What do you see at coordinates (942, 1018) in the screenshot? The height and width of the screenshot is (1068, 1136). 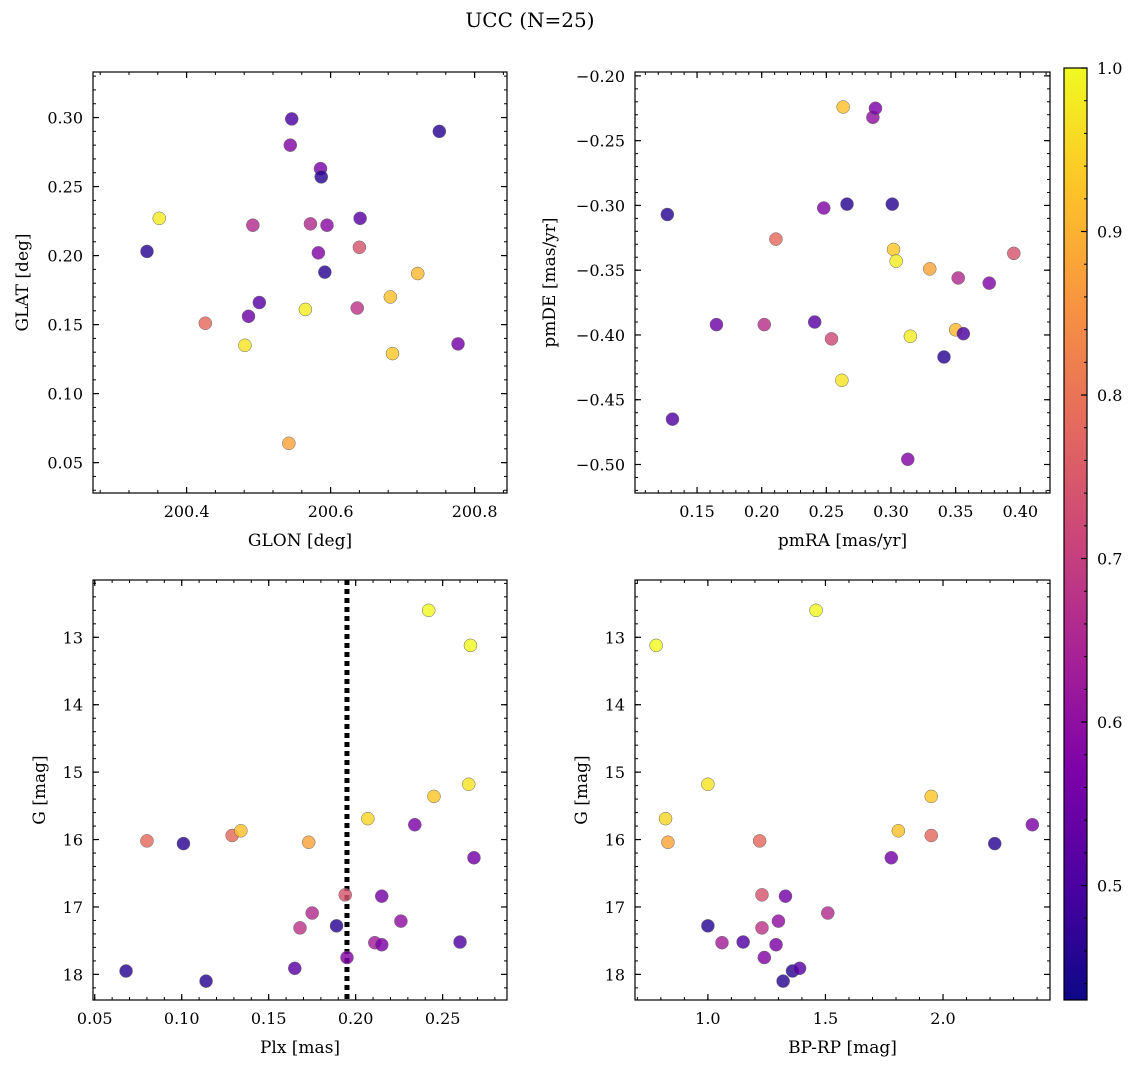 I see `x-tick-label: 2.0` at bounding box center [942, 1018].